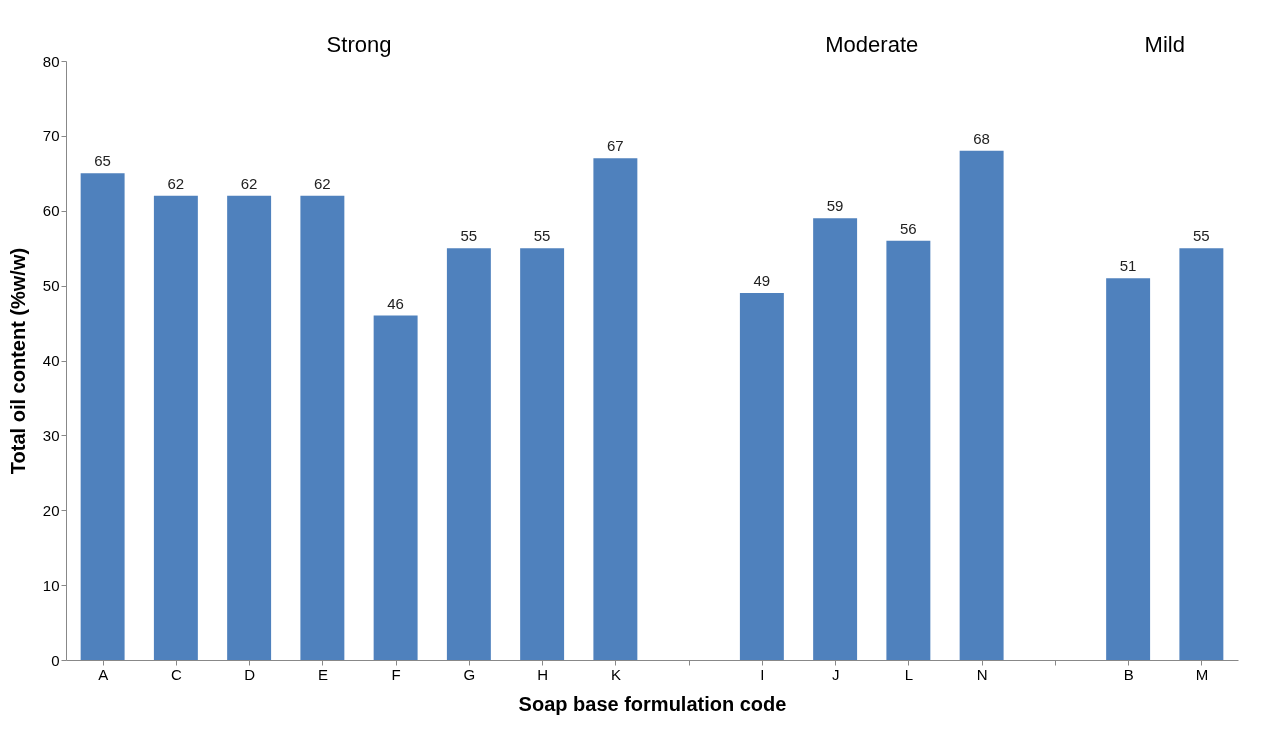 The image size is (1277, 746). What do you see at coordinates (51, 136) in the screenshot?
I see `y-tick-label: 70` at bounding box center [51, 136].